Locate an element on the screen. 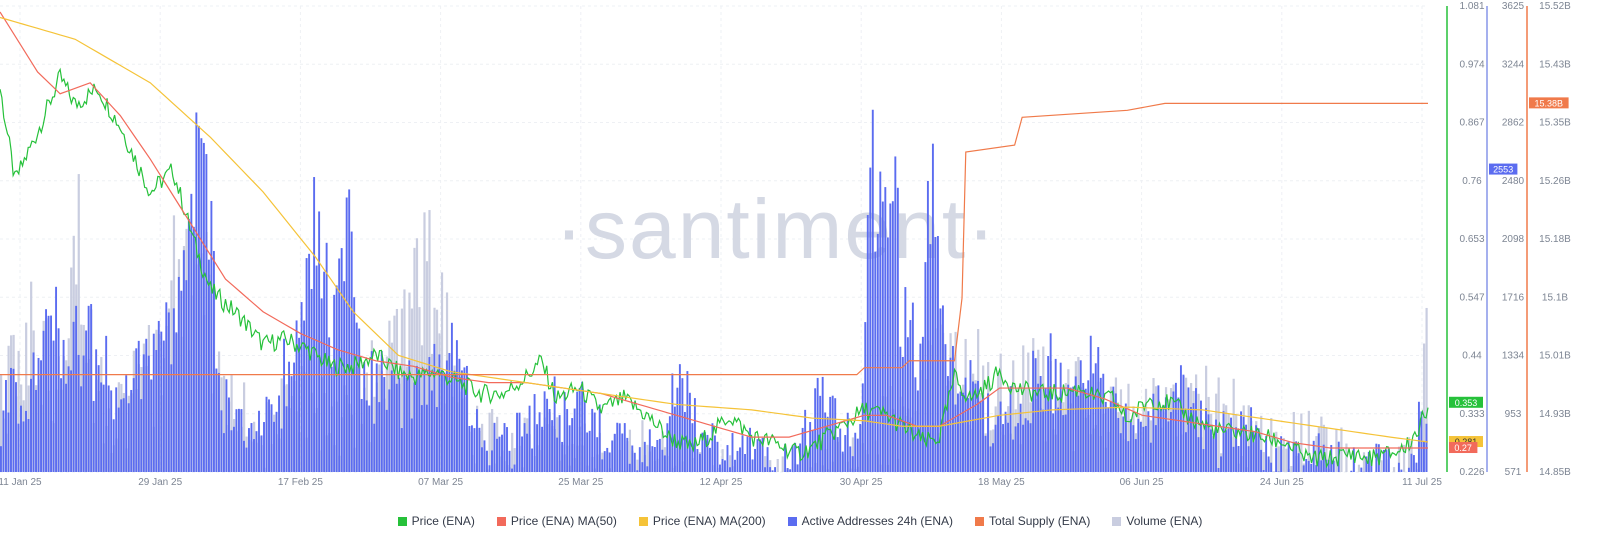 Image resolution: width=1600 pixels, height=541 pixels. legend-item: Price (ENA) MA(50) is located at coordinates (556, 521).